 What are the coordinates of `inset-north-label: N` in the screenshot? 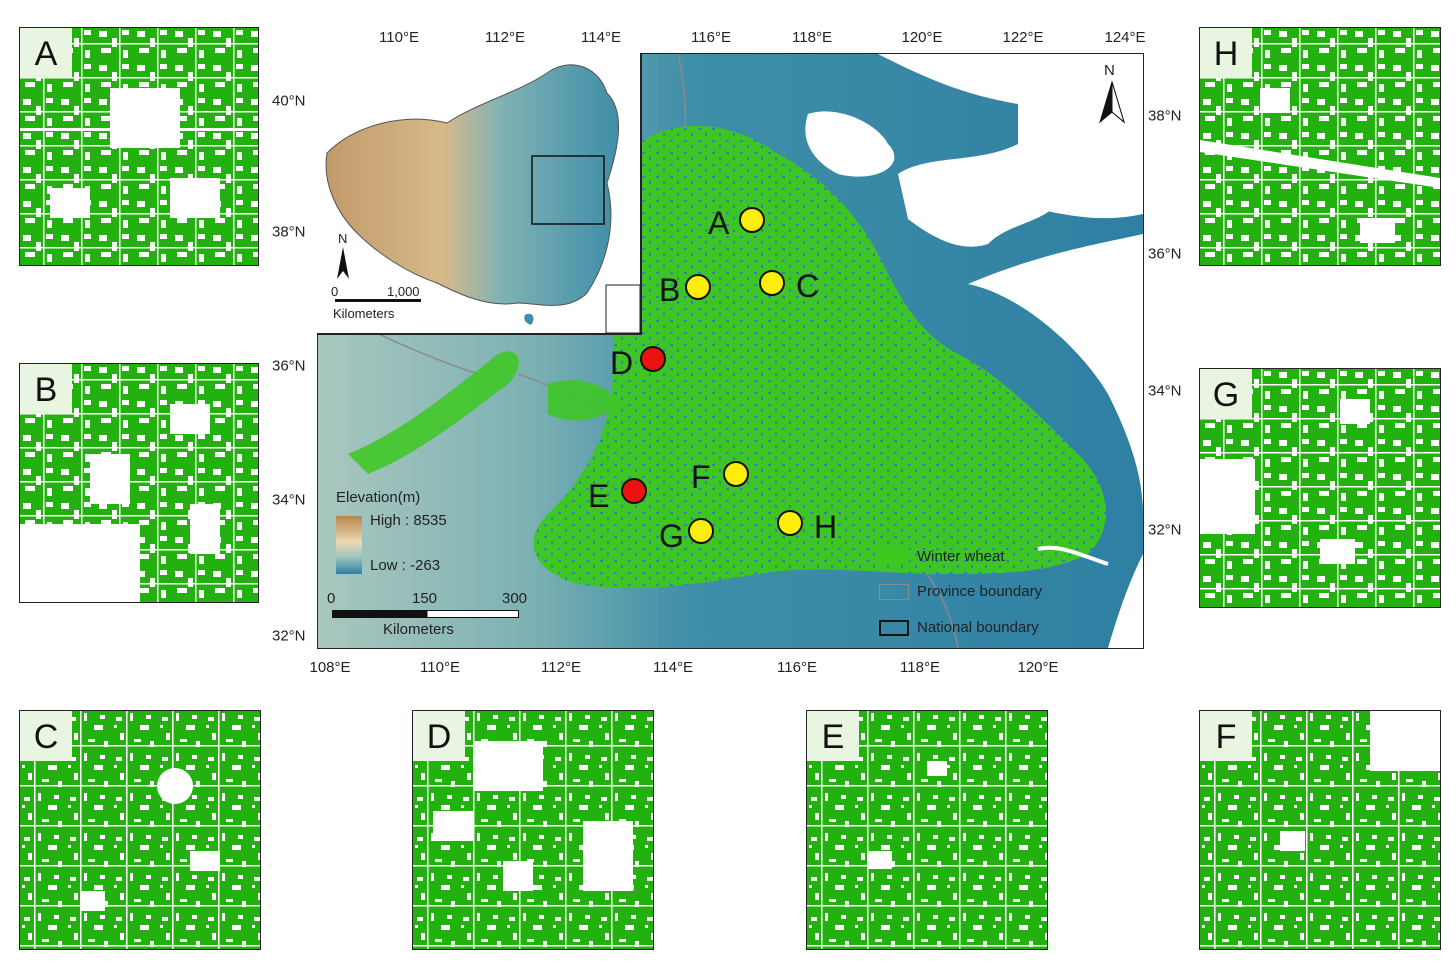 It's located at (343, 238).